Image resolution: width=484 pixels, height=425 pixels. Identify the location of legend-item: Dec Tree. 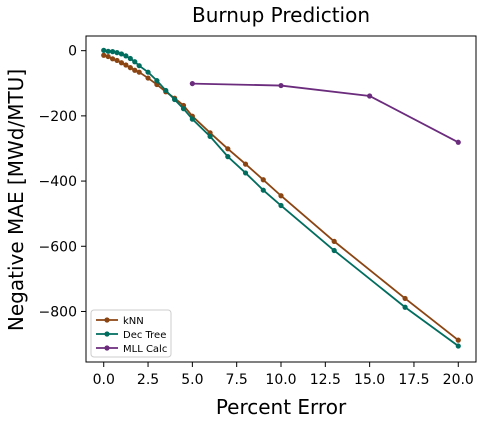
(131, 335).